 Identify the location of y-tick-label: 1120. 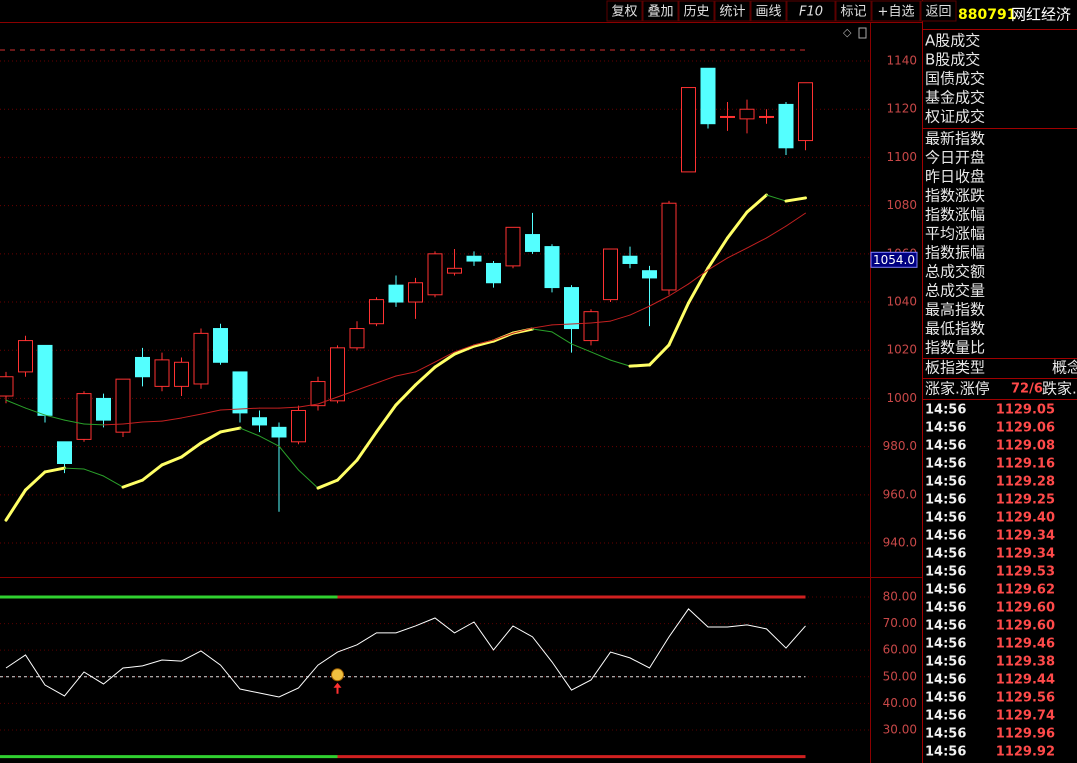
(901, 109).